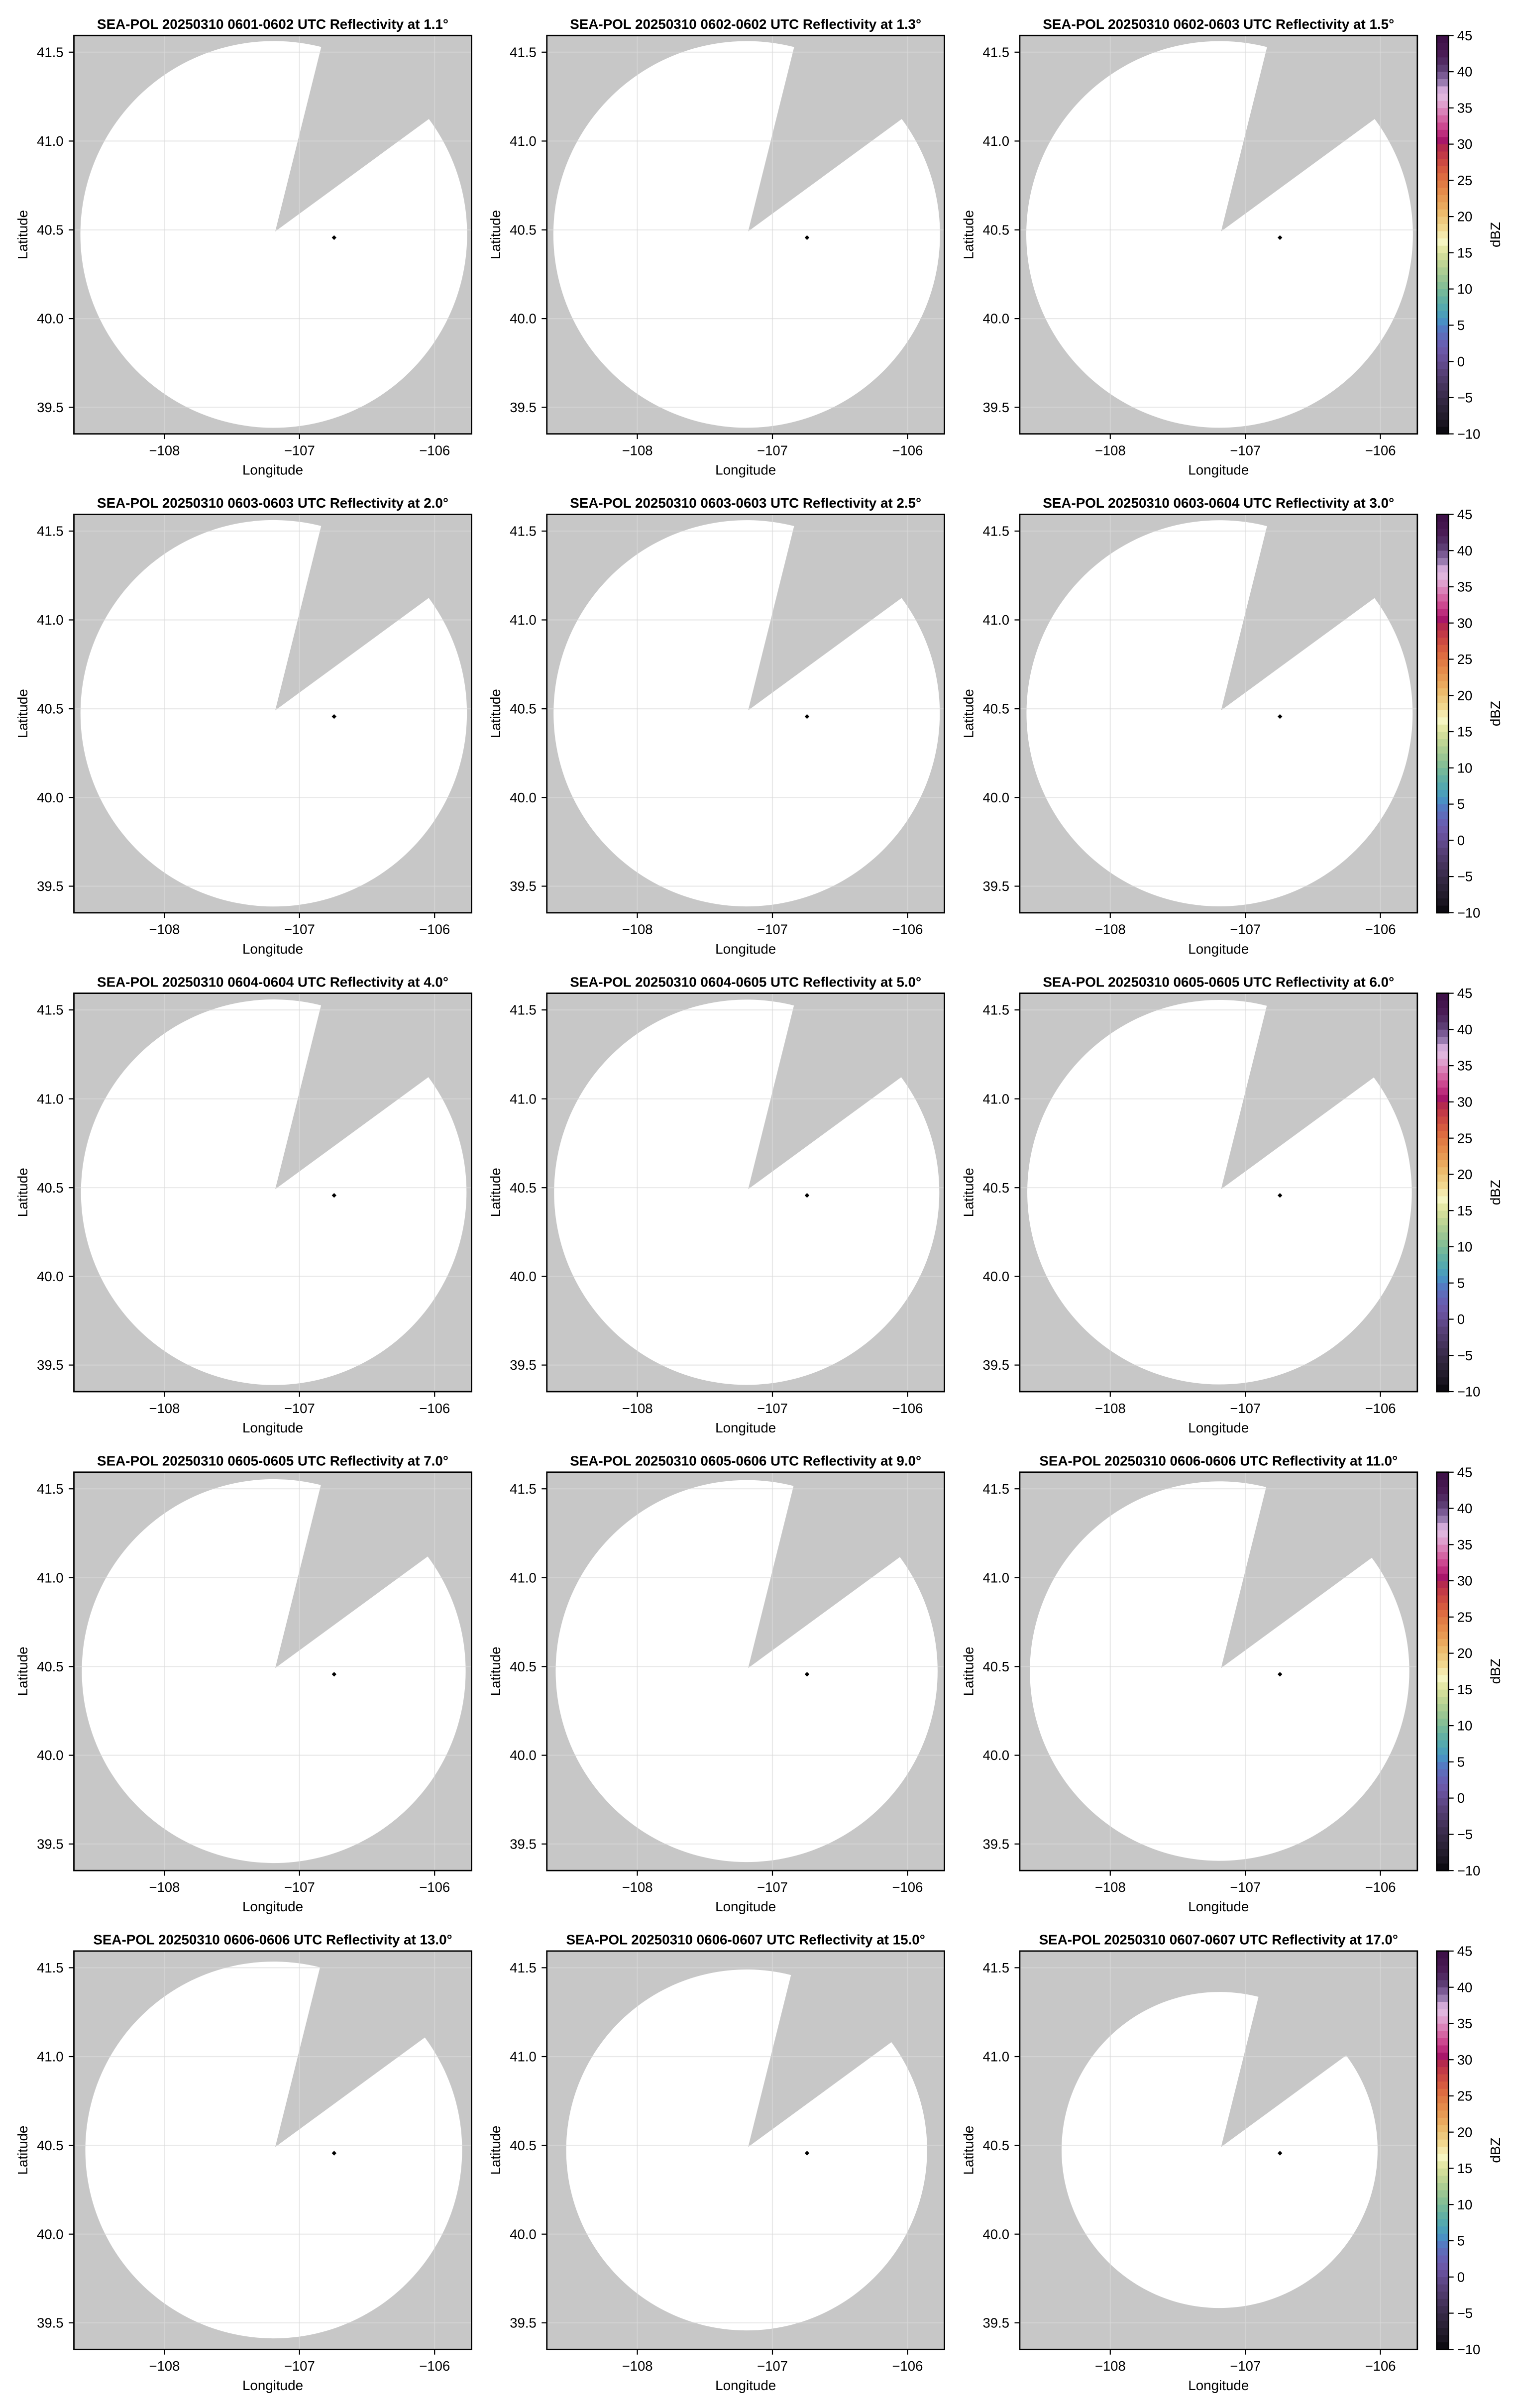 The height and width of the screenshot is (2408, 1517). What do you see at coordinates (1465, 1472) in the screenshot?
I see `svg-text: 45` at bounding box center [1465, 1472].